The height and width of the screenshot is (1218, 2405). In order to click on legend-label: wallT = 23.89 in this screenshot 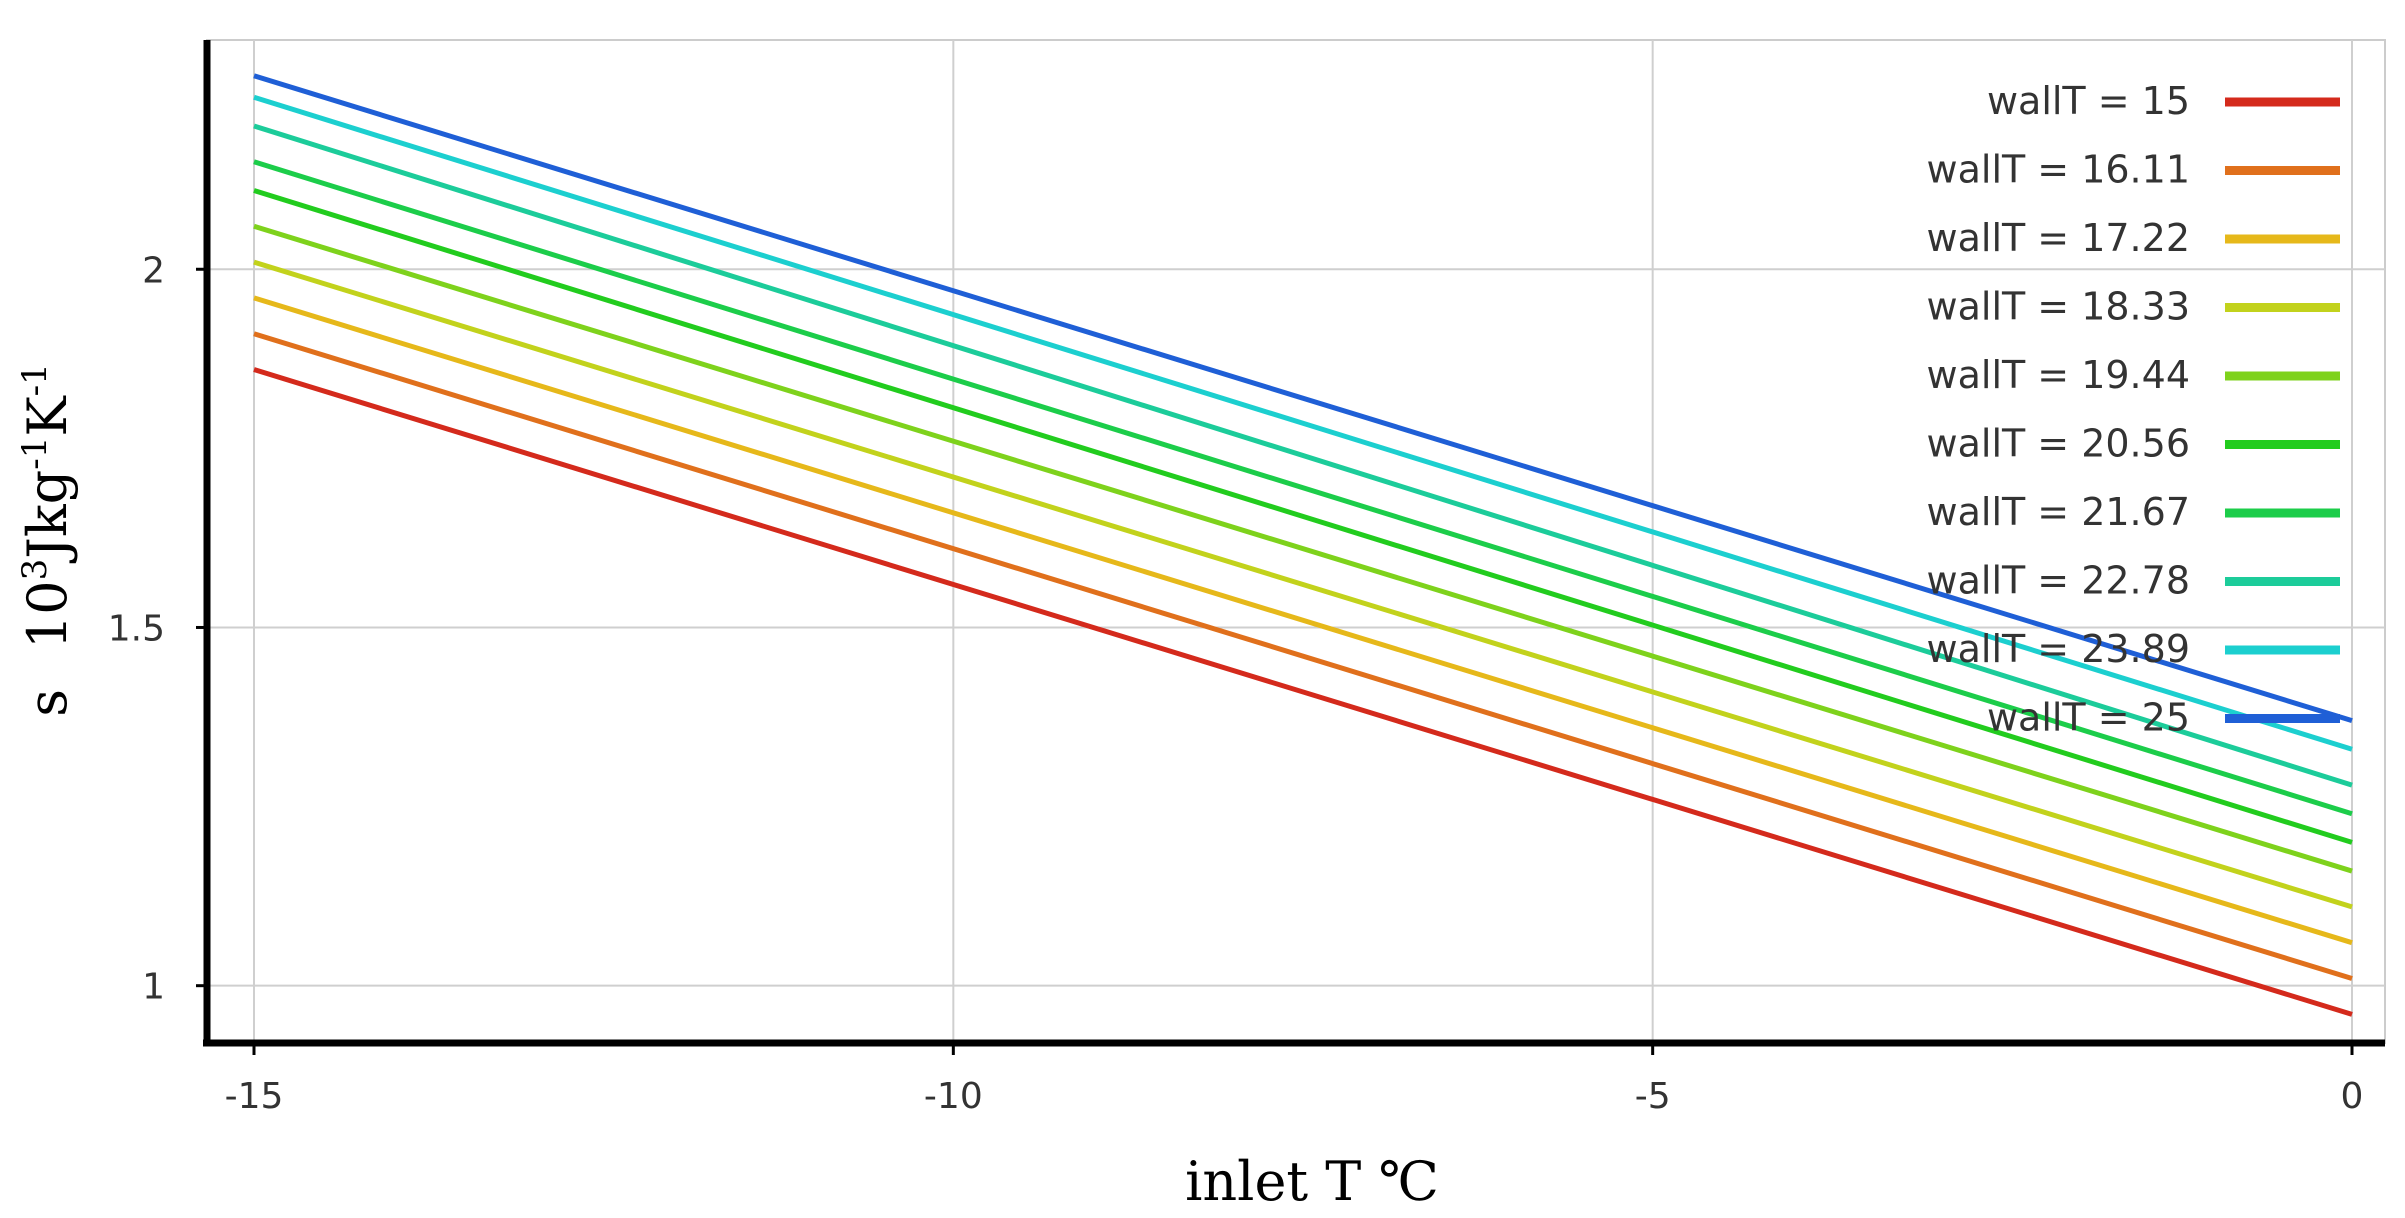, I will do `click(2058, 649)`.